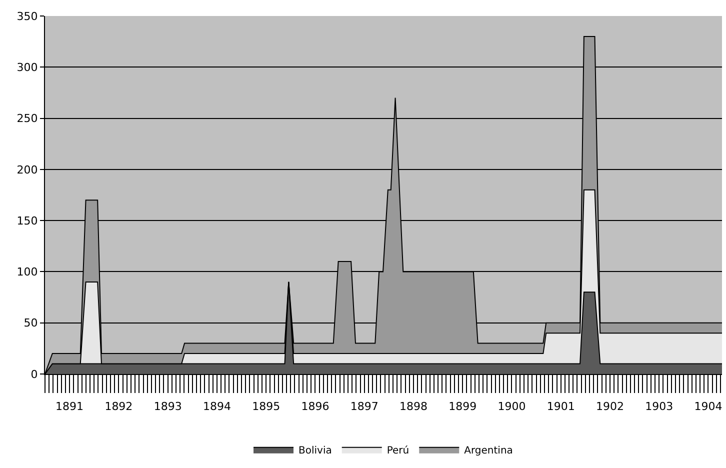 The height and width of the screenshot is (468, 726). What do you see at coordinates (266, 407) in the screenshot?
I see `x-tick-label: 1895` at bounding box center [266, 407].